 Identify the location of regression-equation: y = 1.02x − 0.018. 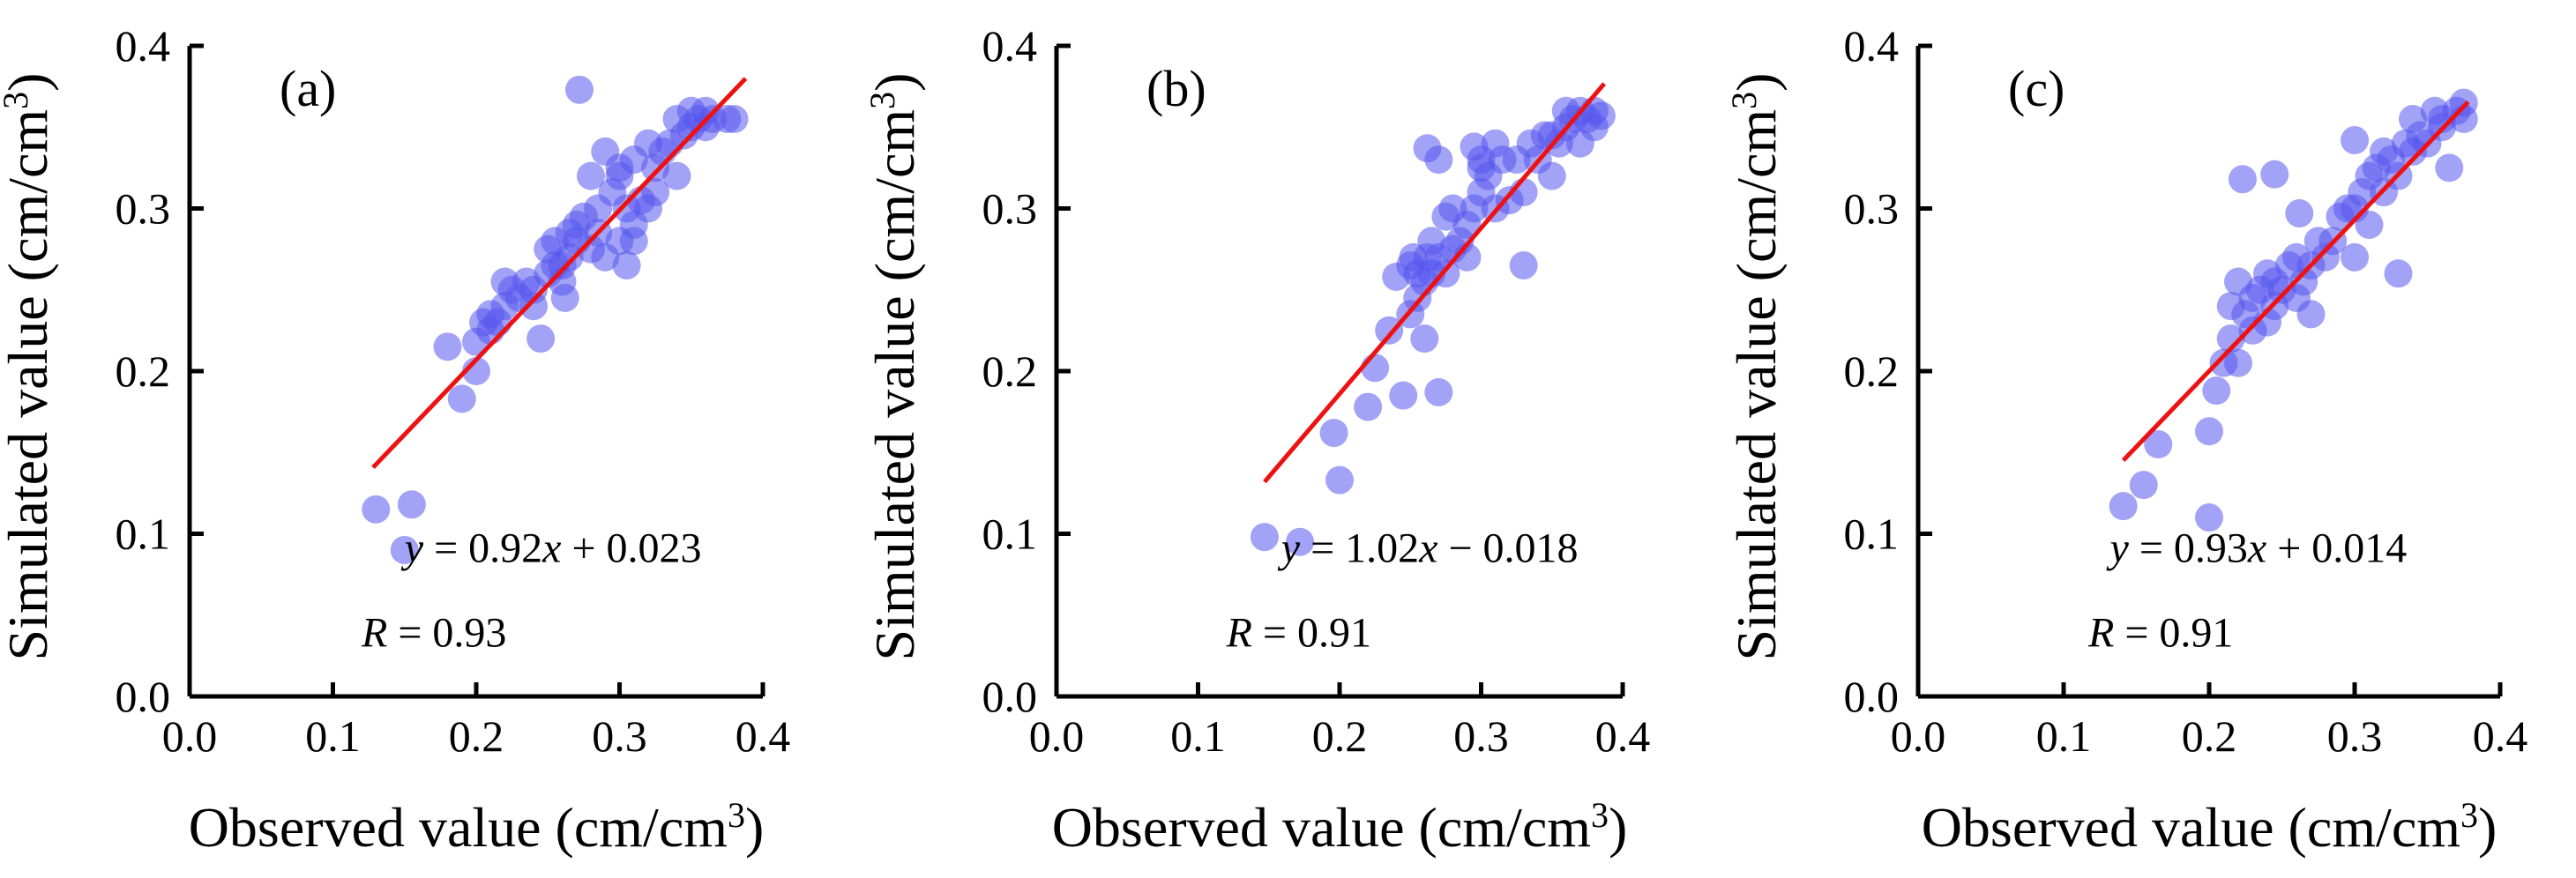
(1428, 548).